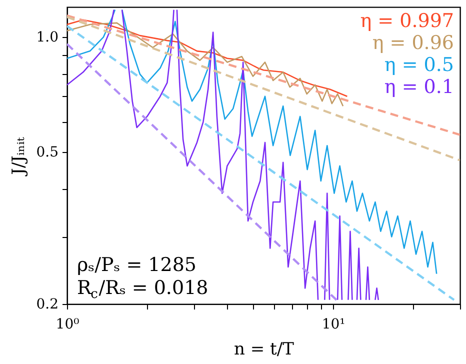  Describe the element at coordinates (19, 156) in the screenshot. I see `y-axis-title: J/Jᵢₙᵢₜ` at that location.